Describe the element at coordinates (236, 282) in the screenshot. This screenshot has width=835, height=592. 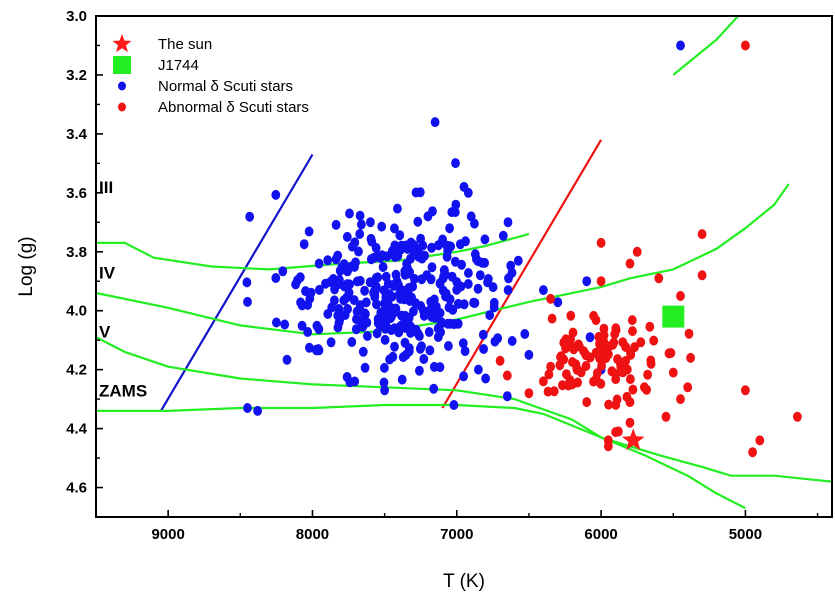
I see `line-blue-edge` at that location.